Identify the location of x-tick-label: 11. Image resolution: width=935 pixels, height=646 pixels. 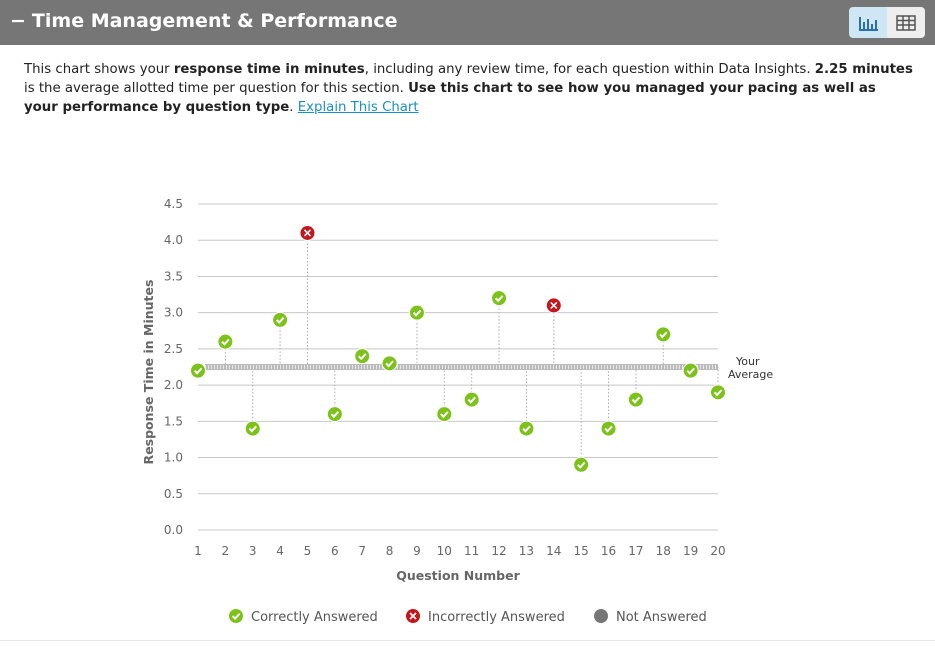
(471, 551).